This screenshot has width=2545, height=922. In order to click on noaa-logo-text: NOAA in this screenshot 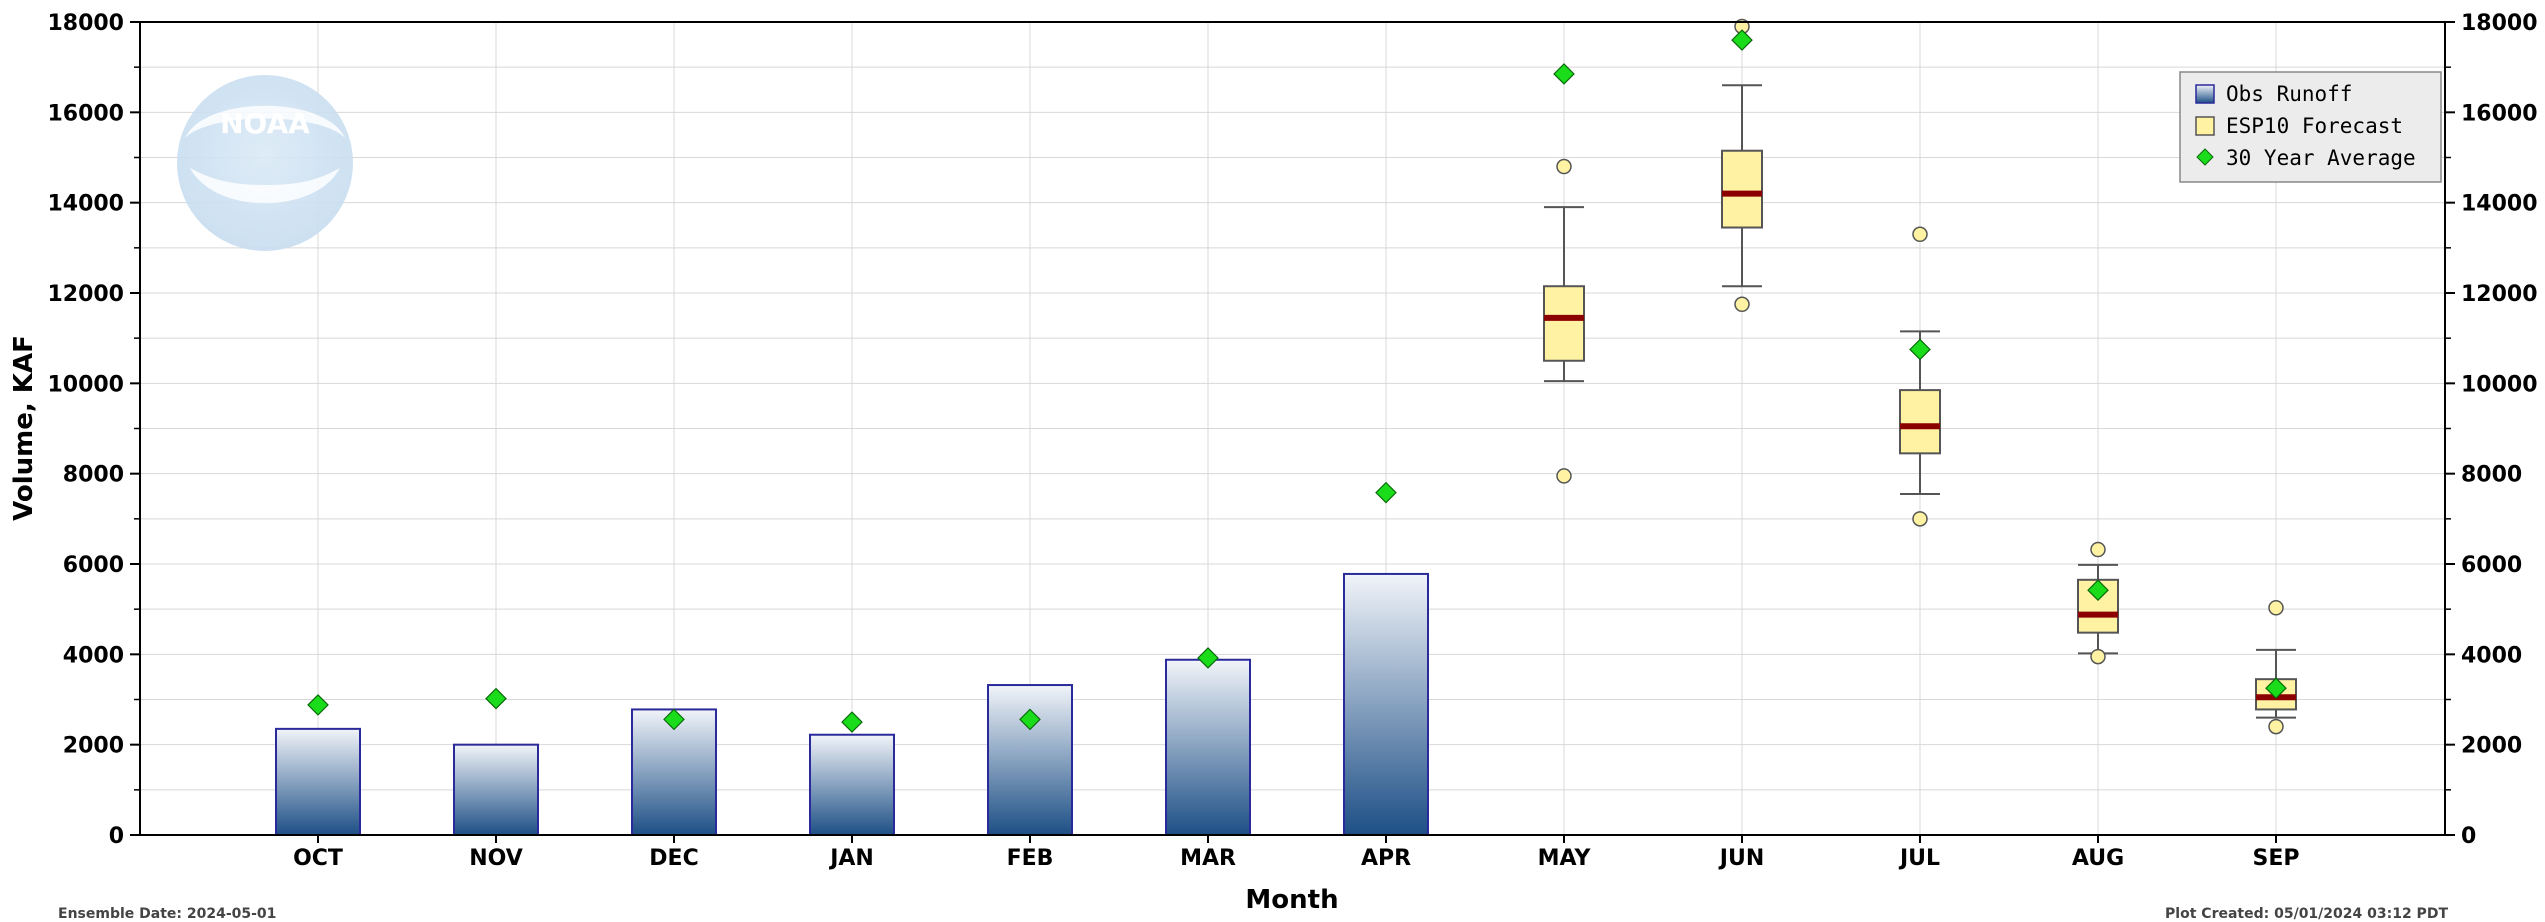, I will do `click(265, 123)`.